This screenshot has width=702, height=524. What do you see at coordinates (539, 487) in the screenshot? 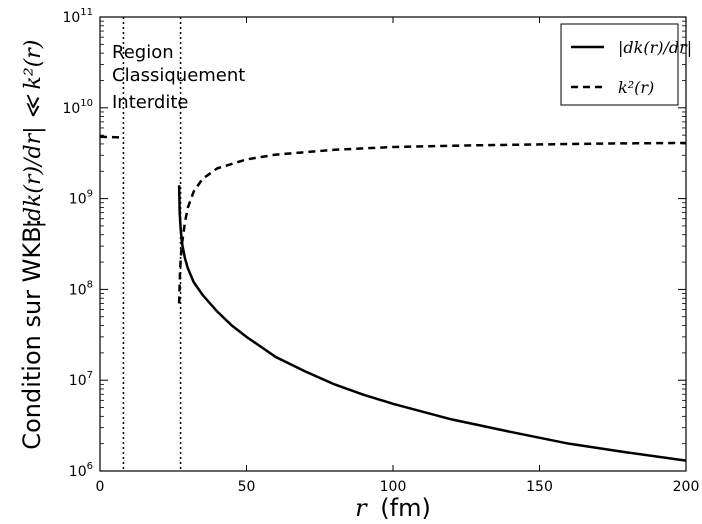
I see `x-tick-label-3: 150` at bounding box center [539, 487].